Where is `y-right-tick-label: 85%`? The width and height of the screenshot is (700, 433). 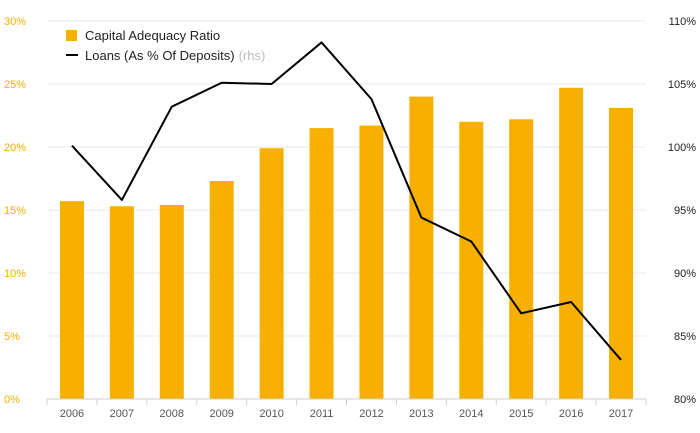
y-right-tick-label: 85% is located at coordinates (685, 337).